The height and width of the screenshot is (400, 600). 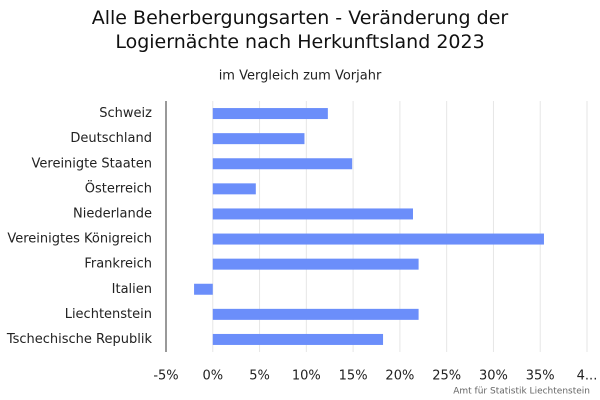 What do you see at coordinates (259, 376) in the screenshot?
I see `x-tick-label: 5%` at bounding box center [259, 376].